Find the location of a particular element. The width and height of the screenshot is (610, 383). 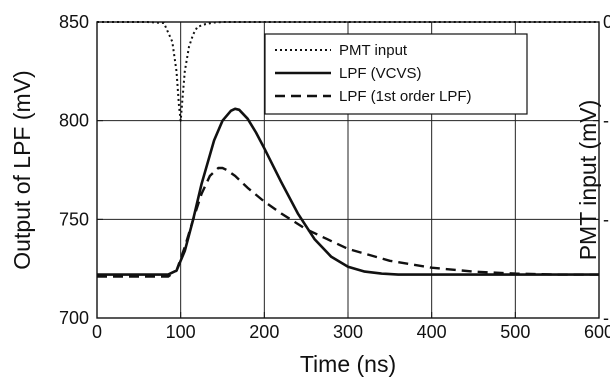

x-axis-title: Time (ns) is located at coordinates (348, 364).